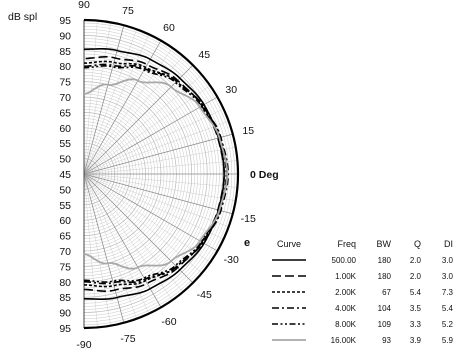 This screenshot has width=467, height=354. Describe the element at coordinates (83, 345) in the screenshot. I see `angle-tick-label: -90` at that location.